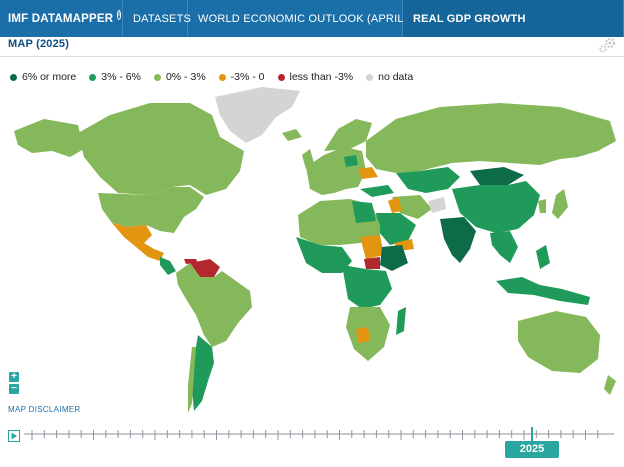  I want to click on legend-item-0-to-3: 0% - 3%, so click(179, 77).